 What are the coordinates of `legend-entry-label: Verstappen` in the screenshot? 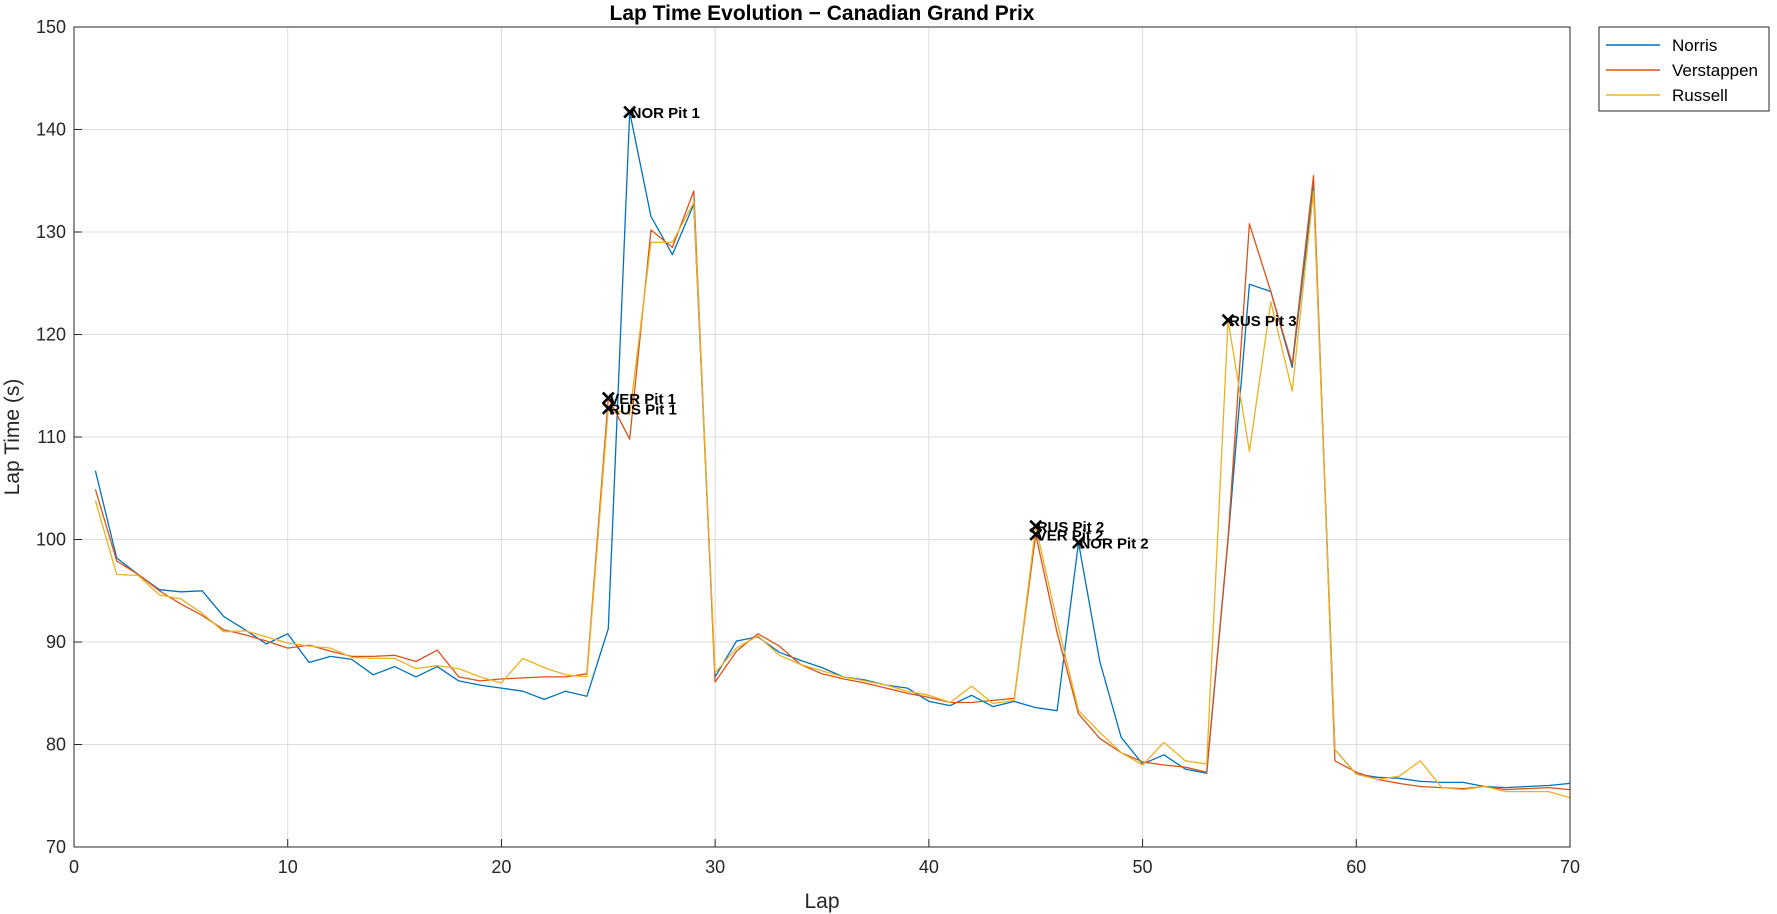 It's located at (1715, 70).